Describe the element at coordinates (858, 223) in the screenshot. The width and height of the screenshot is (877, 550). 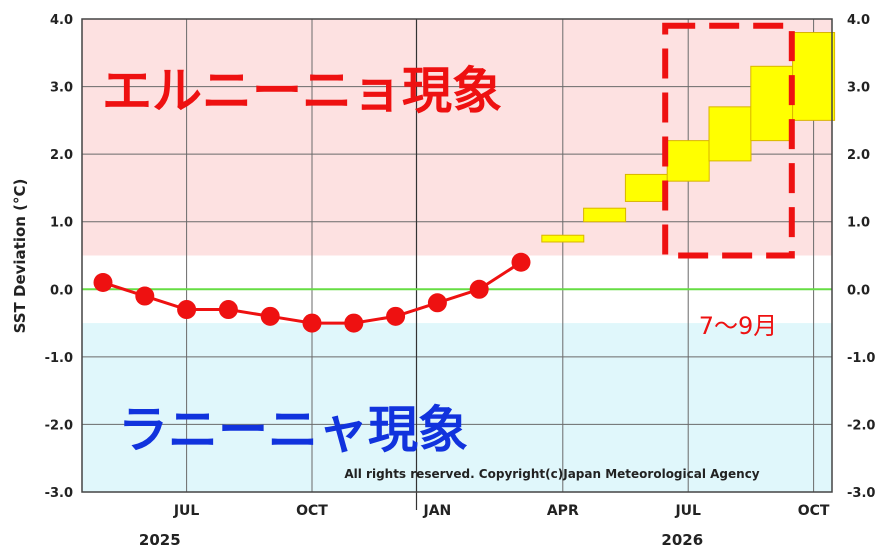
I see `y-tick-right: 1.0` at that location.